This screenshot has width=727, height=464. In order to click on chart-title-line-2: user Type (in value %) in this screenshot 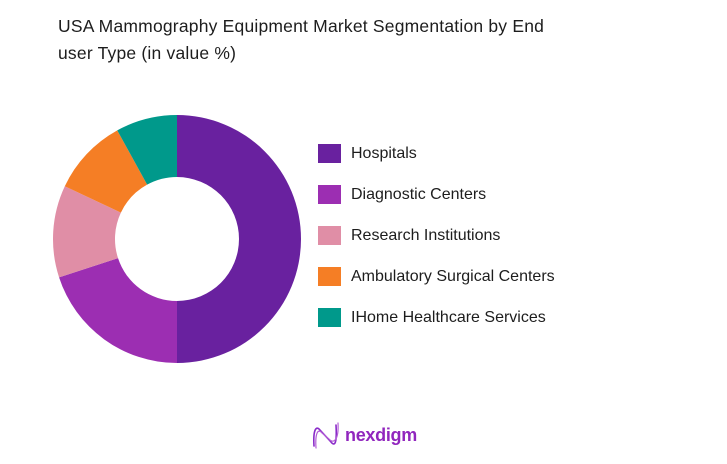, I will do `click(147, 52)`.